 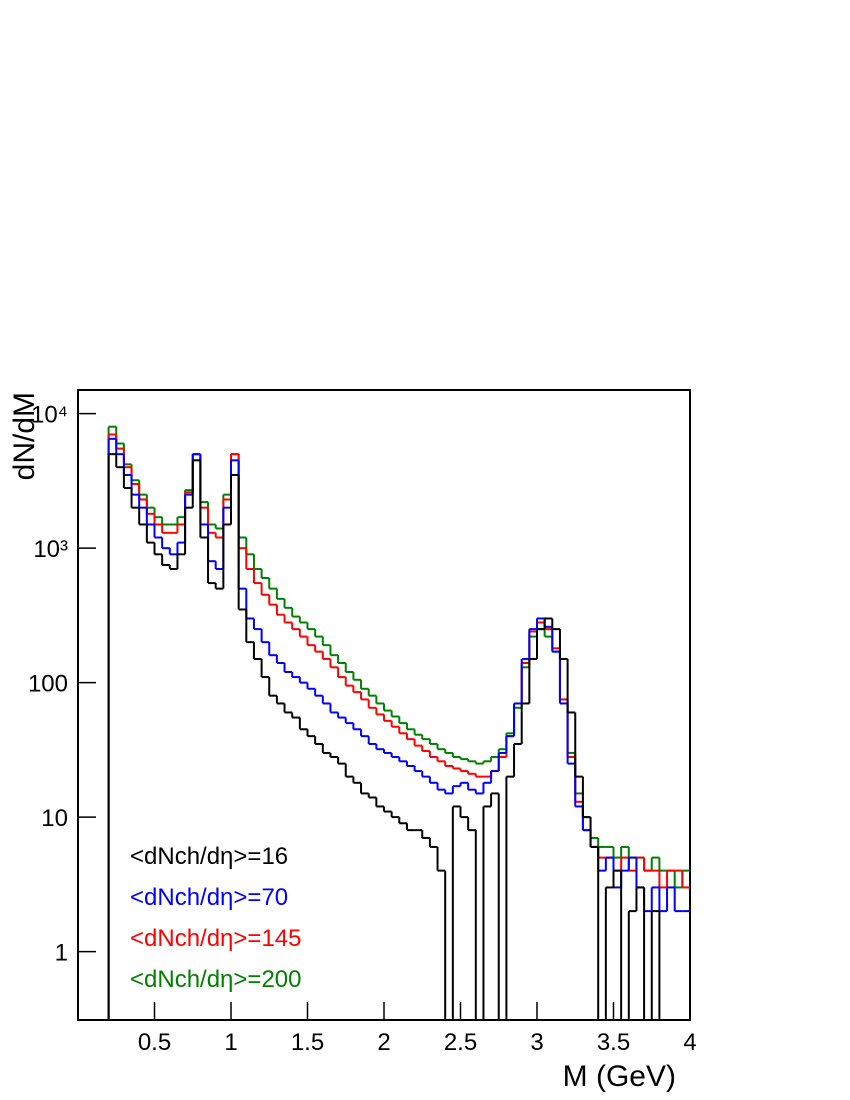 I want to click on x-tick-label: 0.5, so click(x=154, y=1042).